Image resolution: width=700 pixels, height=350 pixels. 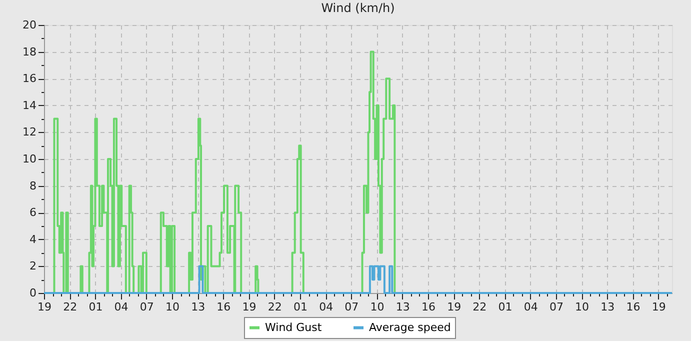 What do you see at coordinates (358, 8) in the screenshot?
I see `chart-title: Wind (km/h)` at bounding box center [358, 8].